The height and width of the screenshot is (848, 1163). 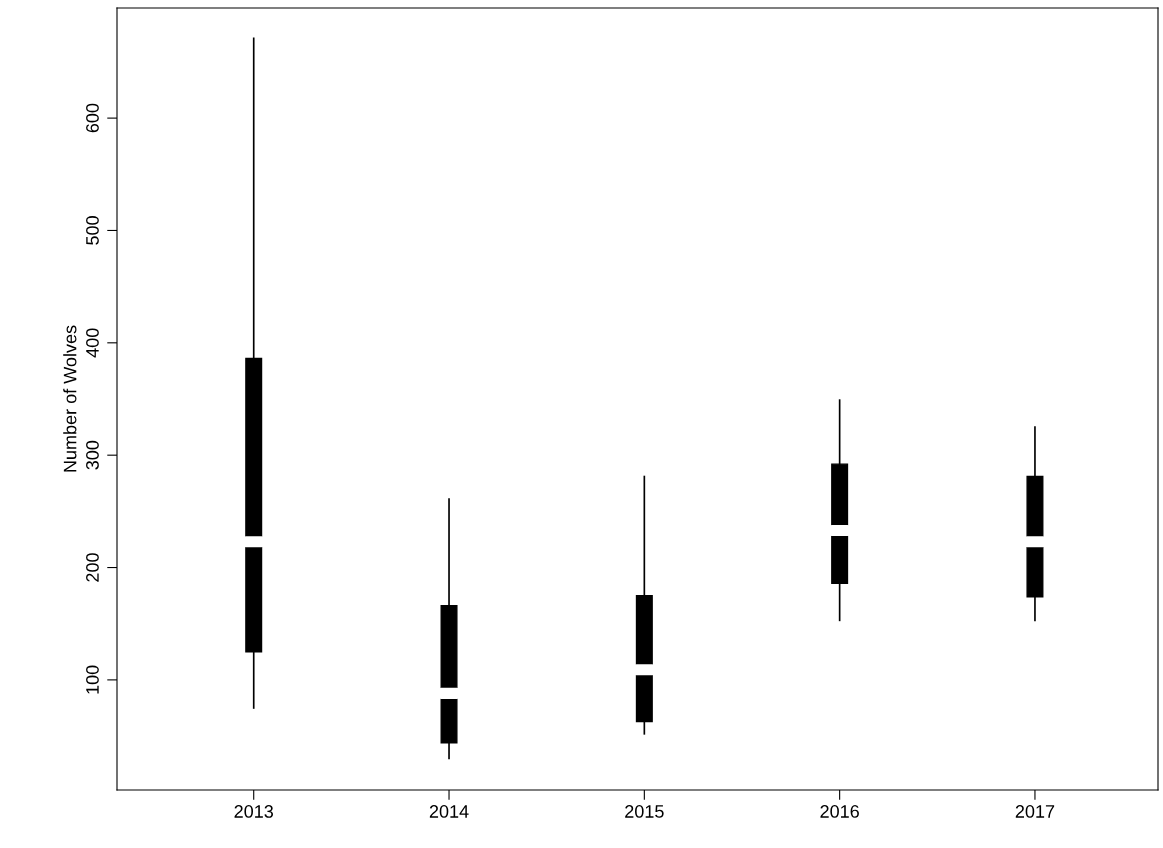 What do you see at coordinates (70, 398) in the screenshot?
I see `y-axis-title: Number of Wolves` at bounding box center [70, 398].